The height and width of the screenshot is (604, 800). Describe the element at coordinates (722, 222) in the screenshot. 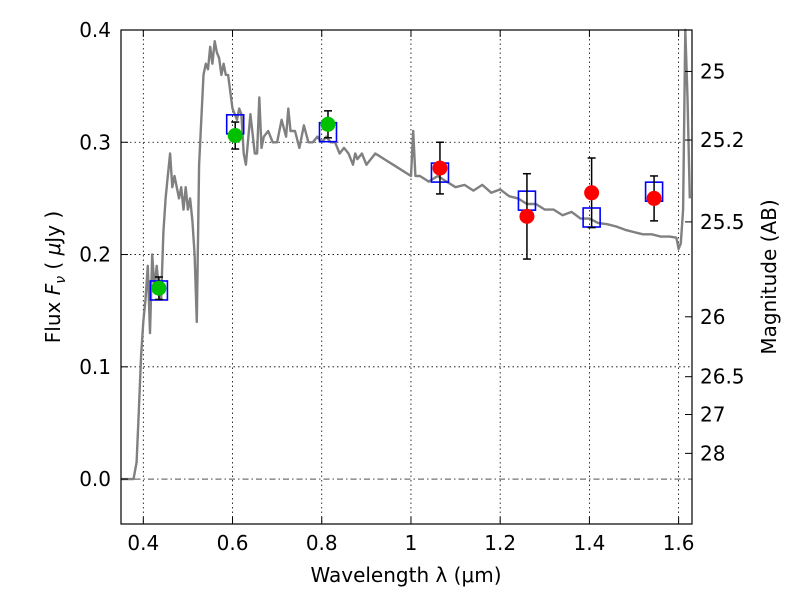

I see `mag-tick-label: 25.5` at that location.